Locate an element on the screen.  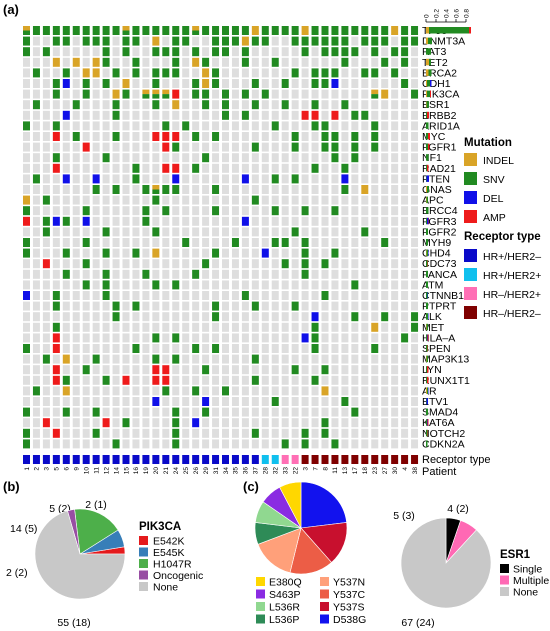
slice-label: 5 (3) is located at coordinates (404, 516).